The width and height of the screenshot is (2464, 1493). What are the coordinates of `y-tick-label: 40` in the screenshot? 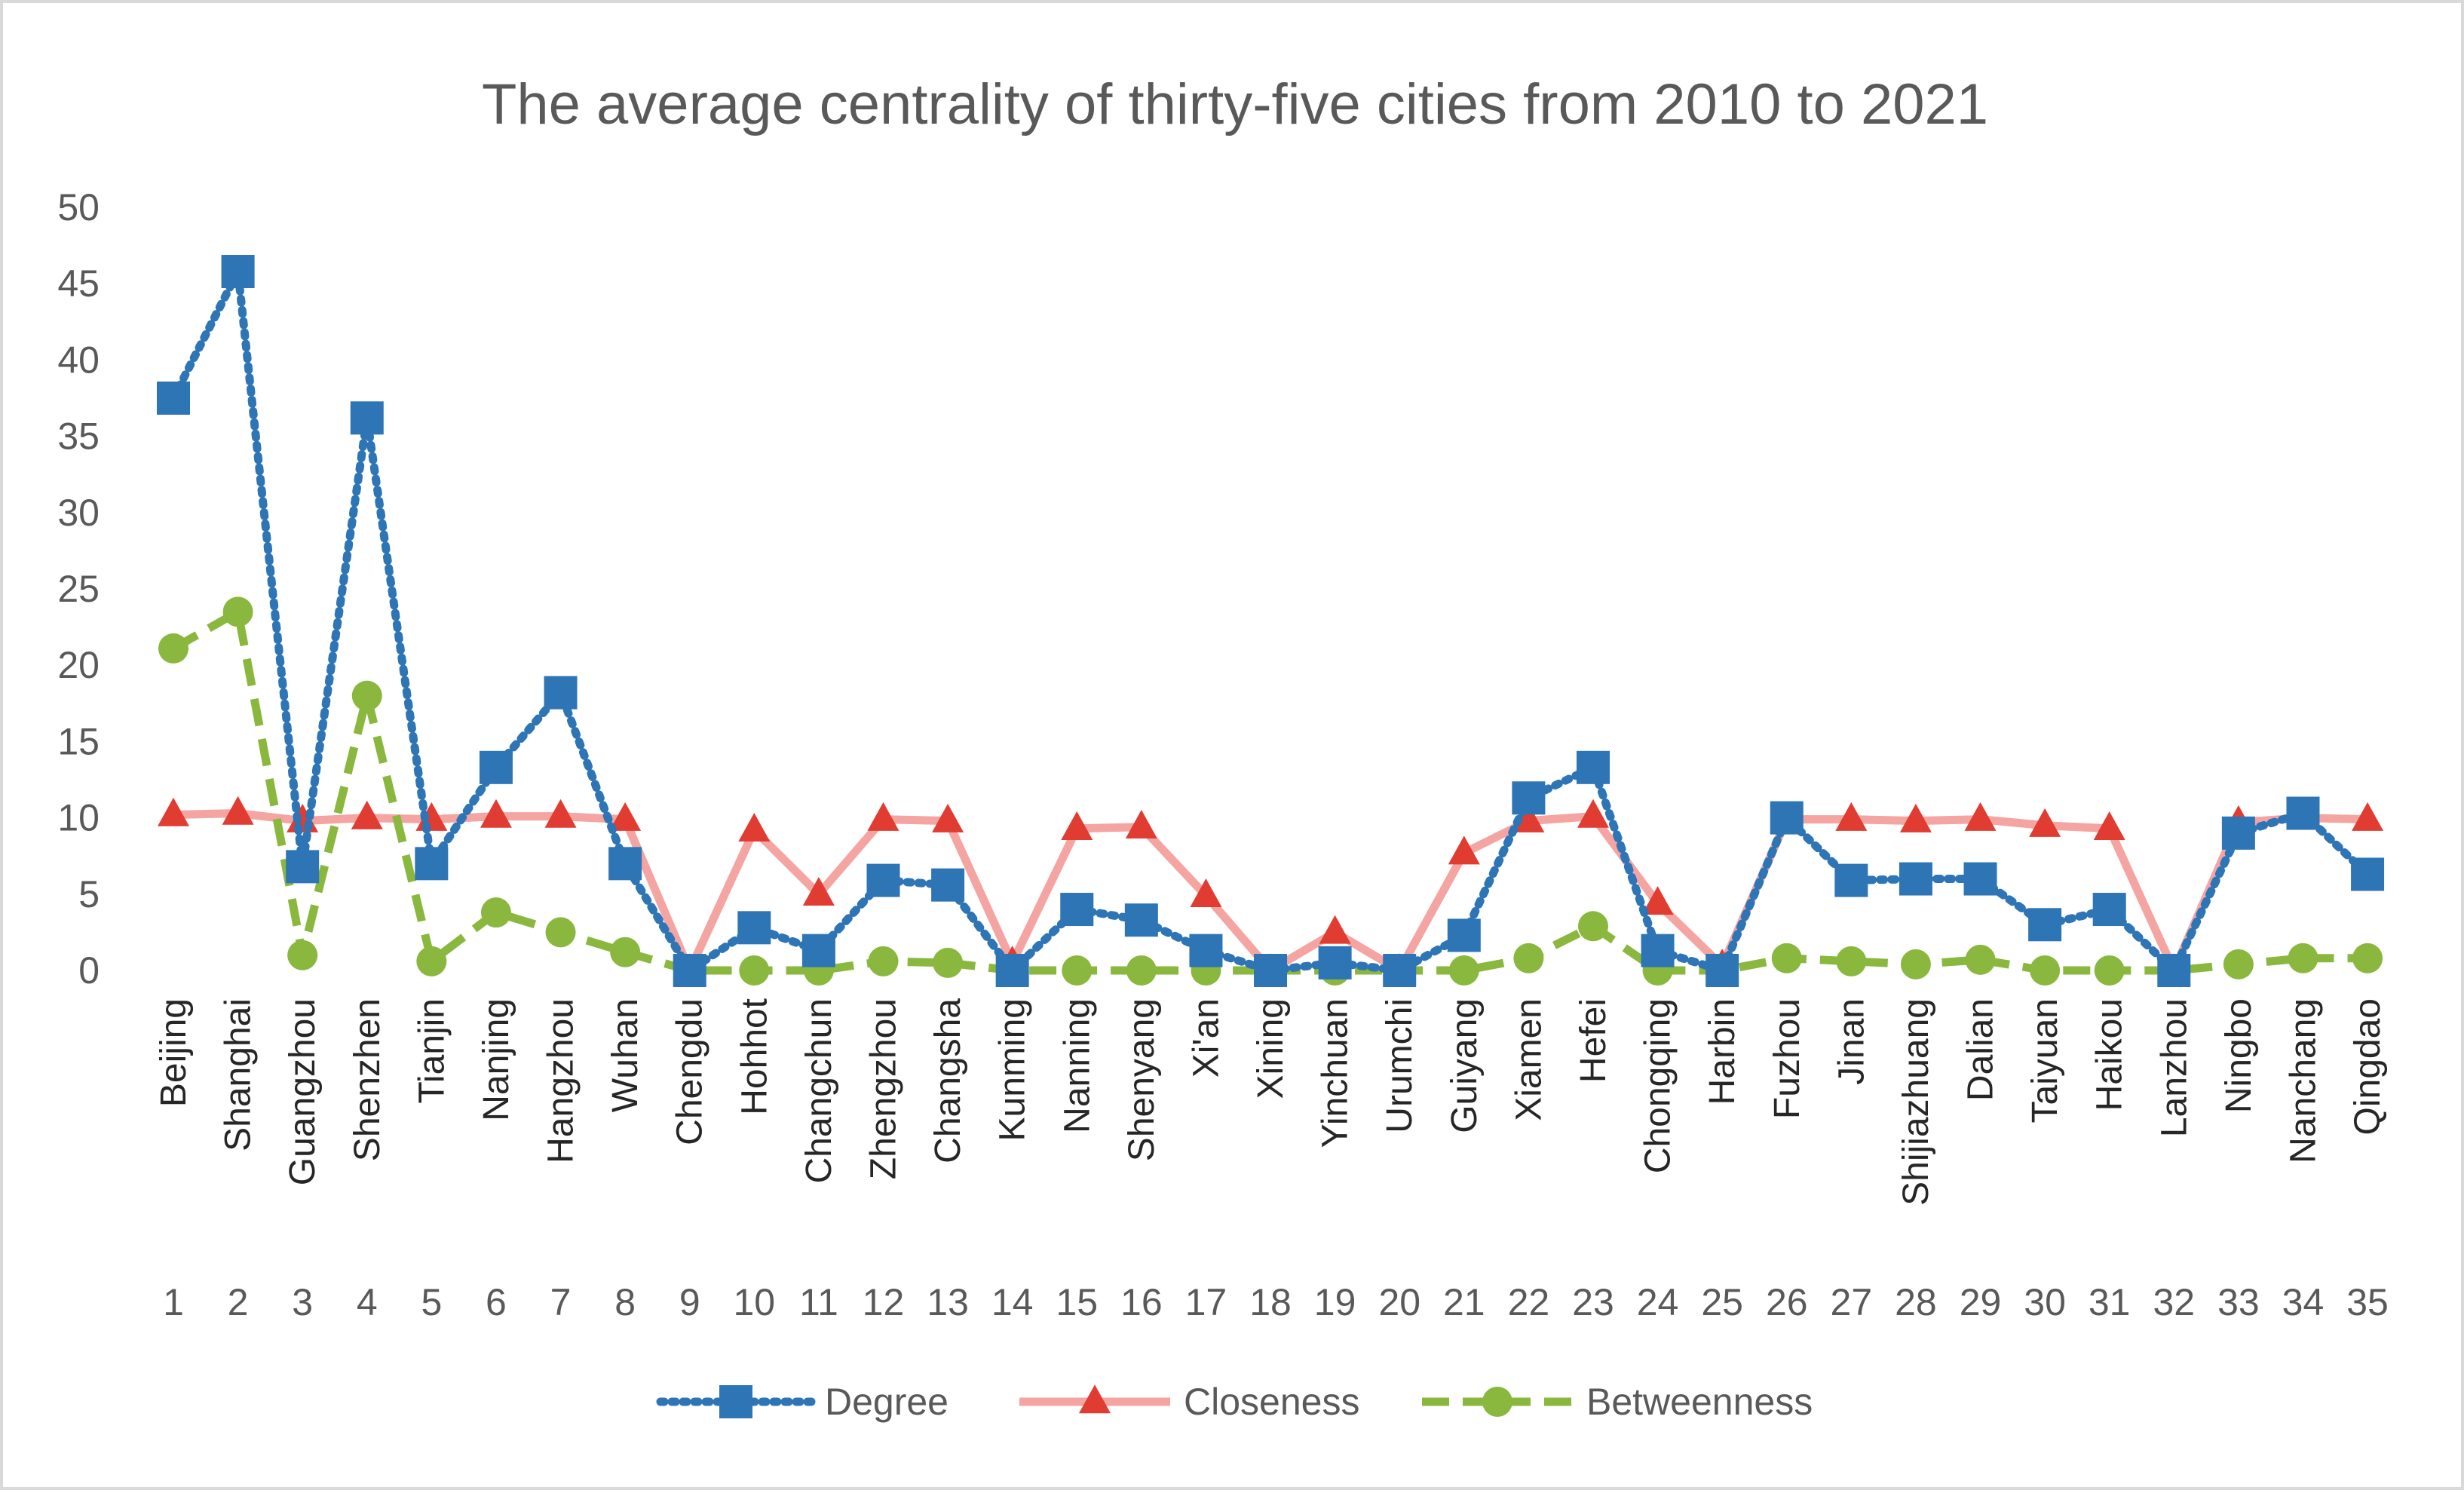 It's located at (79, 360).